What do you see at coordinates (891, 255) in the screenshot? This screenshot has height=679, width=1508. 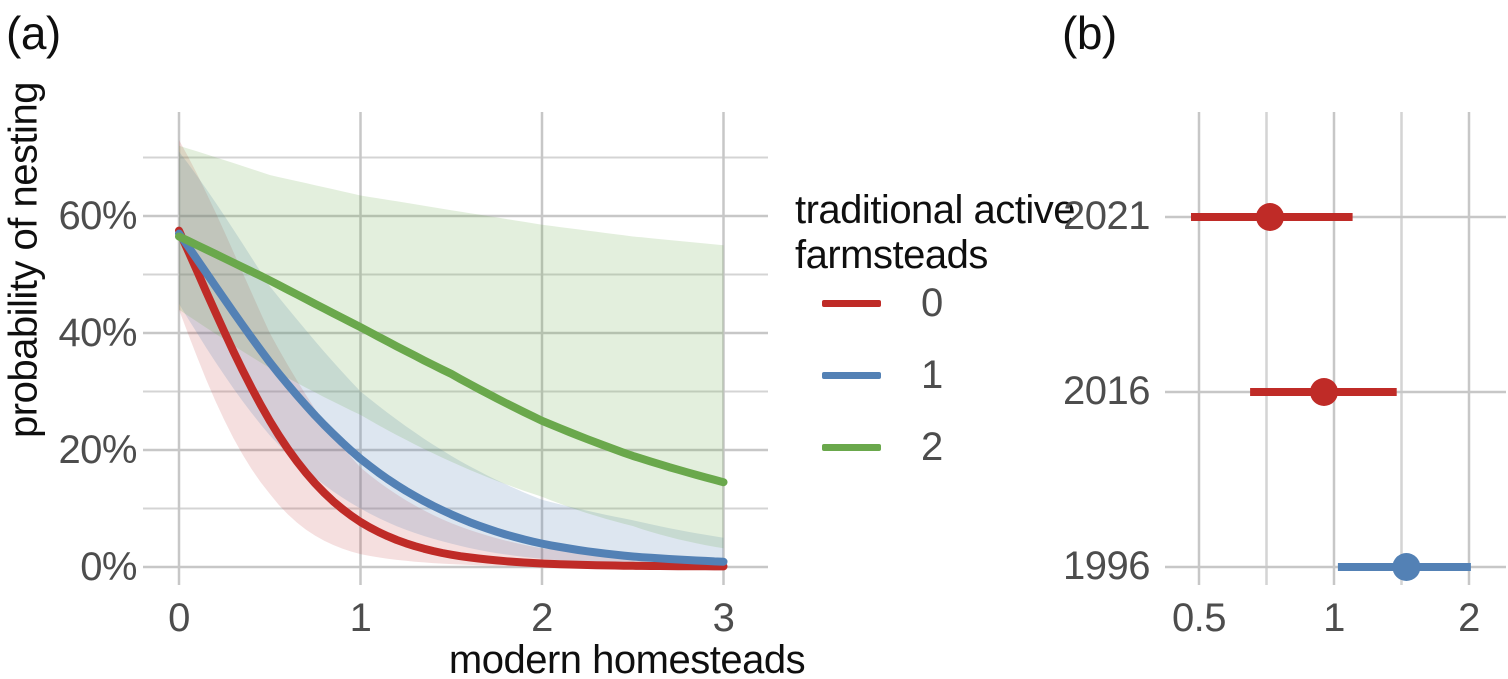 I see `legend-title-line2: farmsteads` at bounding box center [891, 255].